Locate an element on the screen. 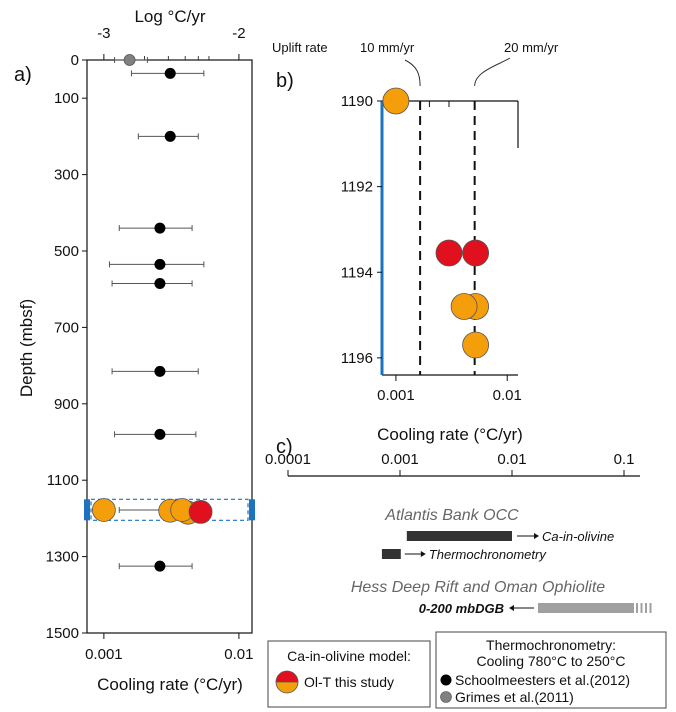 The image size is (676, 712). y-tick-label: 1100 is located at coordinates (63, 480).